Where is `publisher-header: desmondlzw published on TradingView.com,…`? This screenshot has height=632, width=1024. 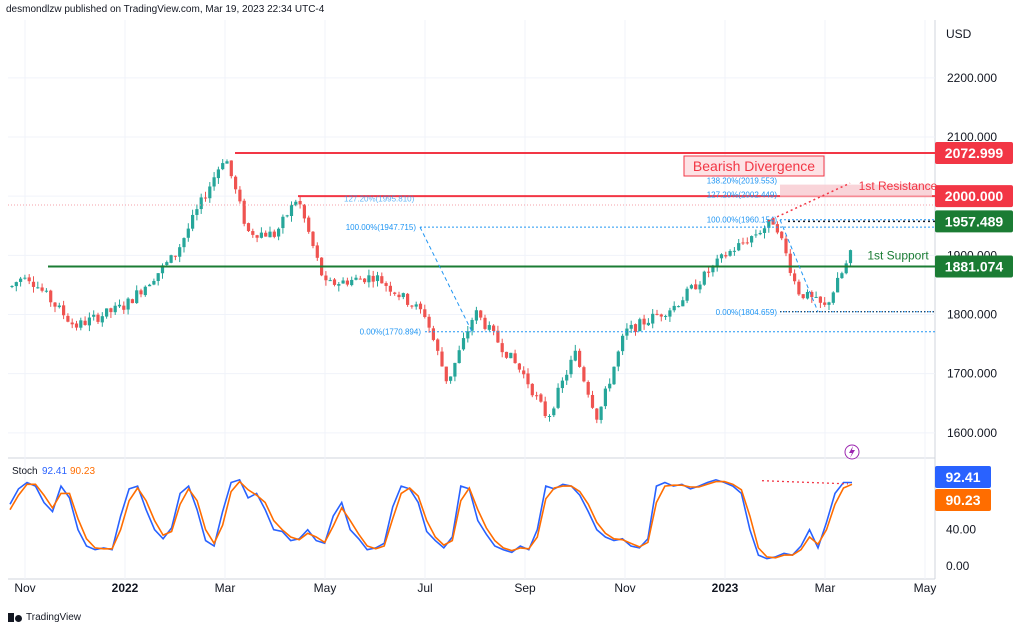 publisher-header: desmondlzw published on TradingView.com,… is located at coordinates (165, 9).